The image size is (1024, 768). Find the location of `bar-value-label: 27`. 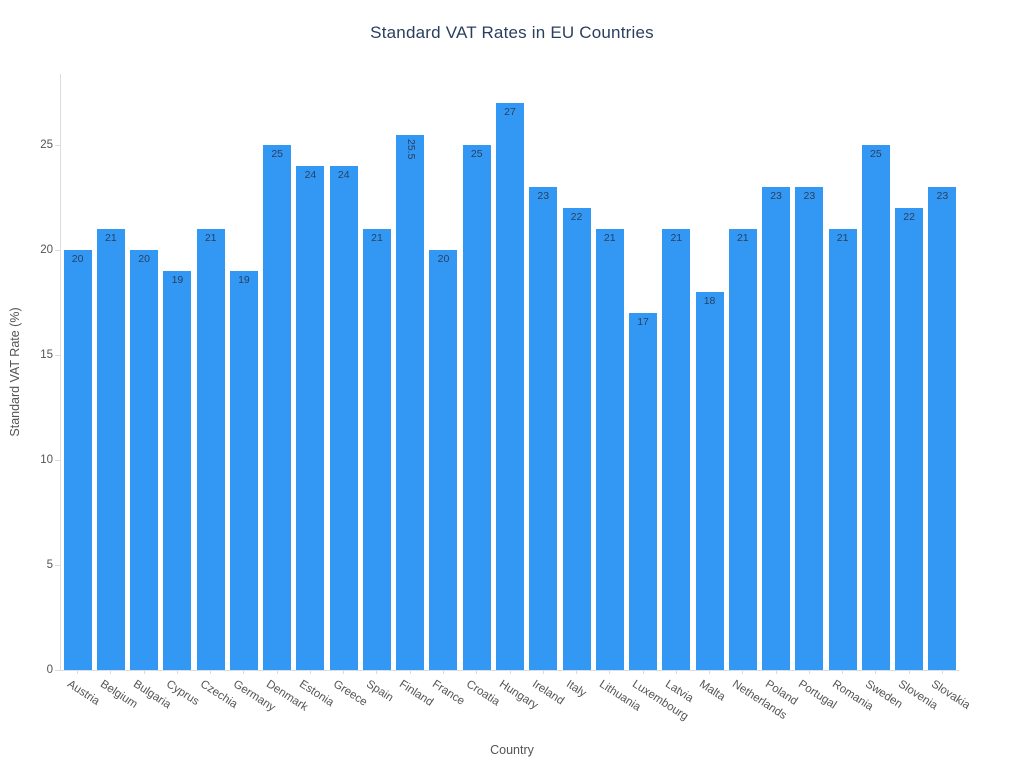

bar-value-label: 27 is located at coordinates (510, 112).